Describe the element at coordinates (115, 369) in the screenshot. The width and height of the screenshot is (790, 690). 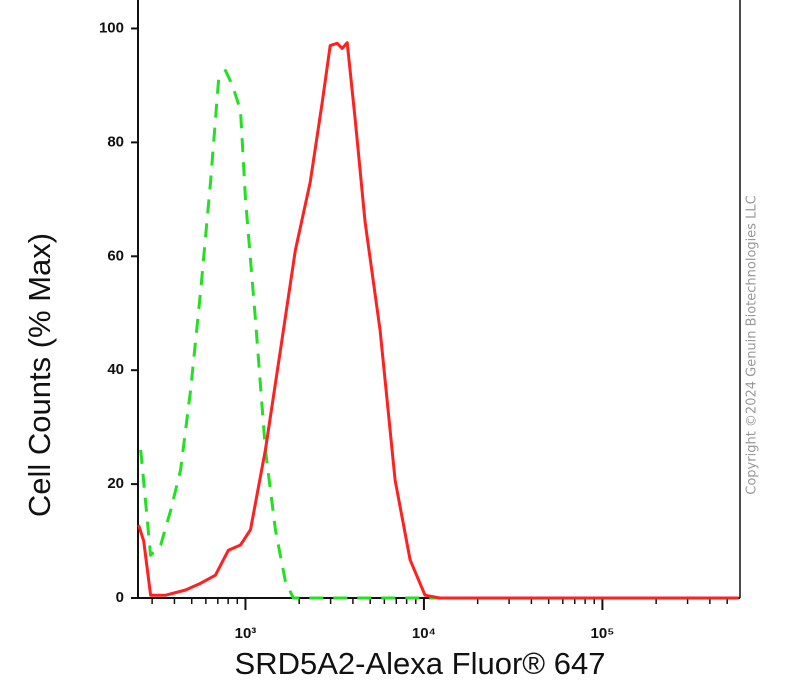
I see `y-tick-label: 40` at that location.